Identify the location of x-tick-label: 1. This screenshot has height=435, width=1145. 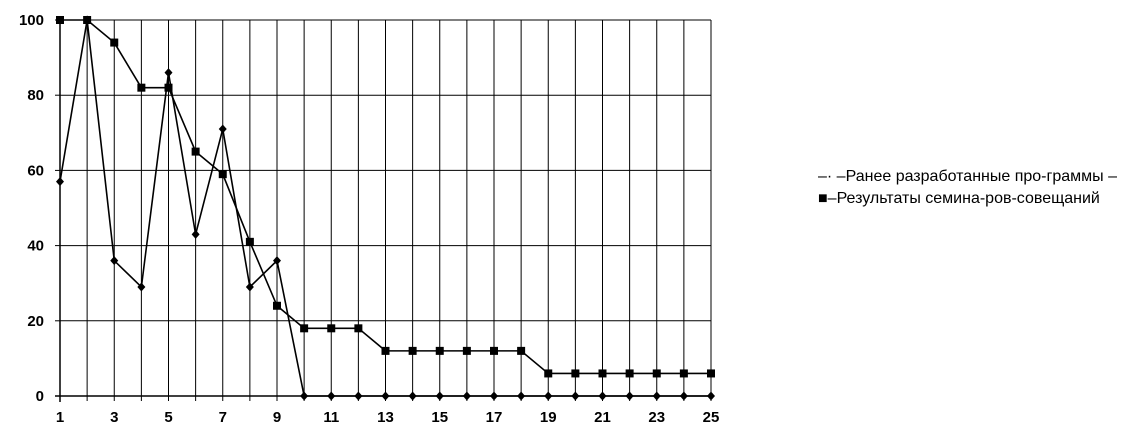
(60, 417).